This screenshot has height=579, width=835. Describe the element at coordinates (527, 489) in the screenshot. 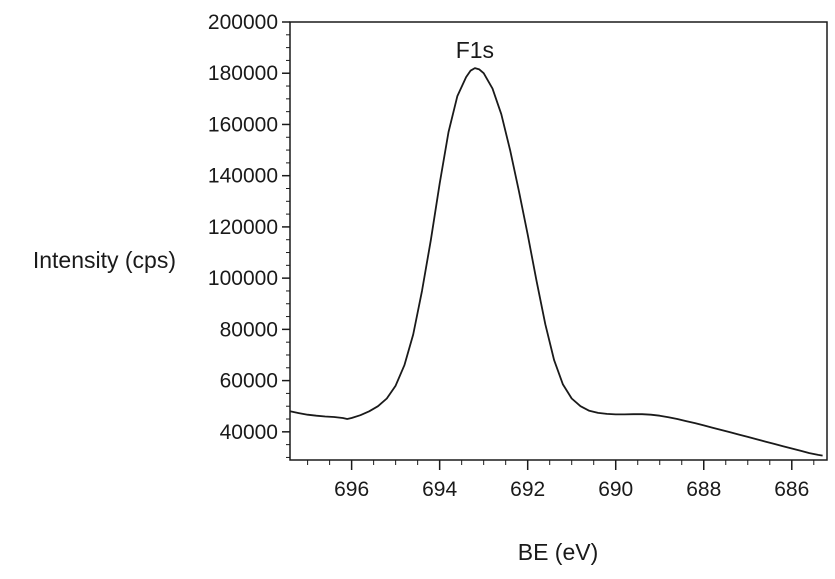

I see `x-tick-label: 692` at that location.